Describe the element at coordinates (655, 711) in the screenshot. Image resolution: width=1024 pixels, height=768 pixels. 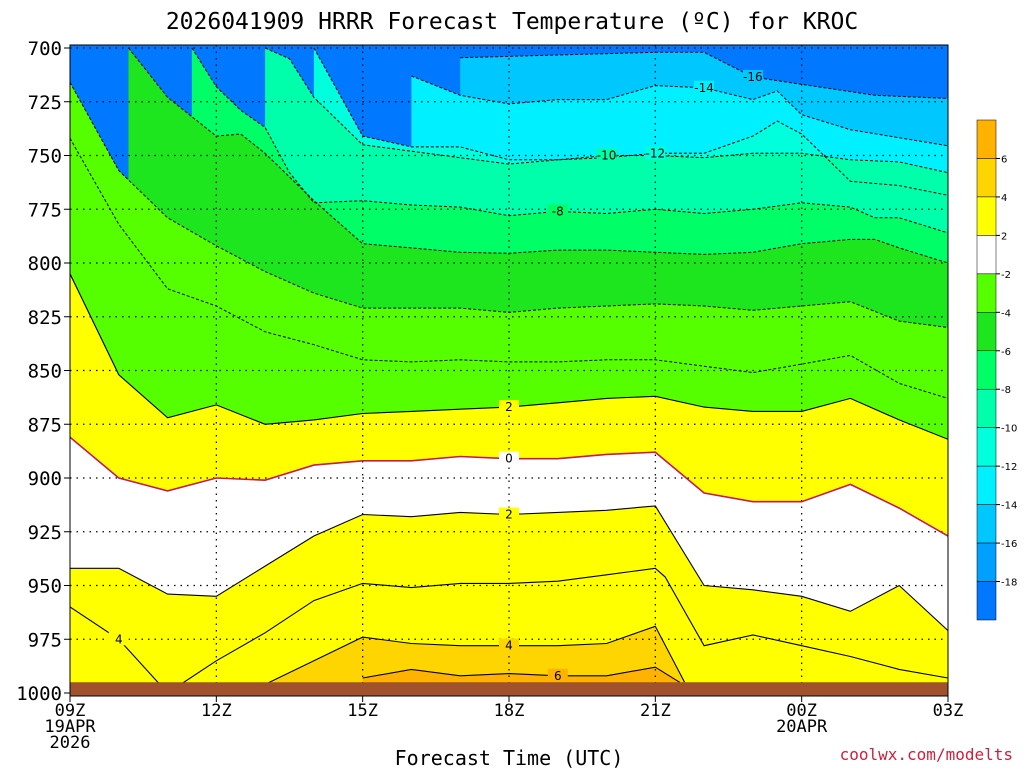
I see `x-tick-label: 21Z` at that location.